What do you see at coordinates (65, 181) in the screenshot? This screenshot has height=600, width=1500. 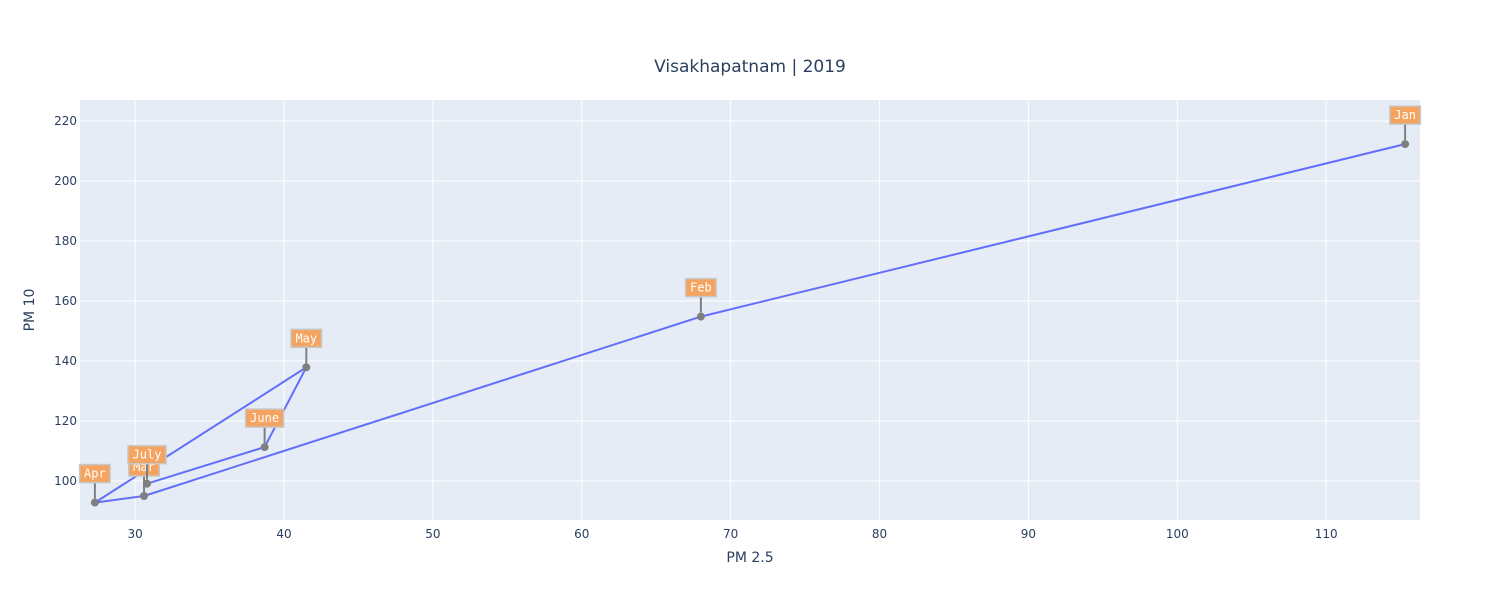 I see `y-tick-label: 200` at bounding box center [65, 181].